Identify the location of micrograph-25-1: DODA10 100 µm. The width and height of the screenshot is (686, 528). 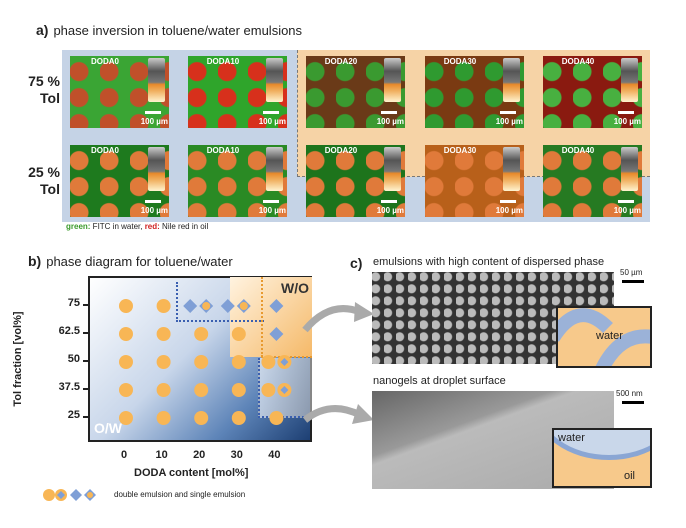
(237, 181).